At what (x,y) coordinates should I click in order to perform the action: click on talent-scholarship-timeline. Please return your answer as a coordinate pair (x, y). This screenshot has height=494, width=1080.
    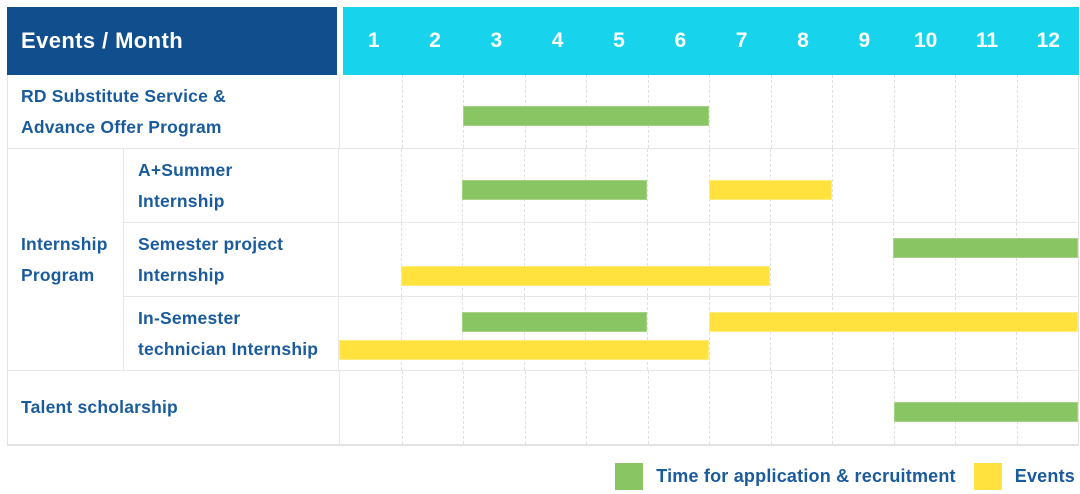
    Looking at the image, I should click on (709, 407).